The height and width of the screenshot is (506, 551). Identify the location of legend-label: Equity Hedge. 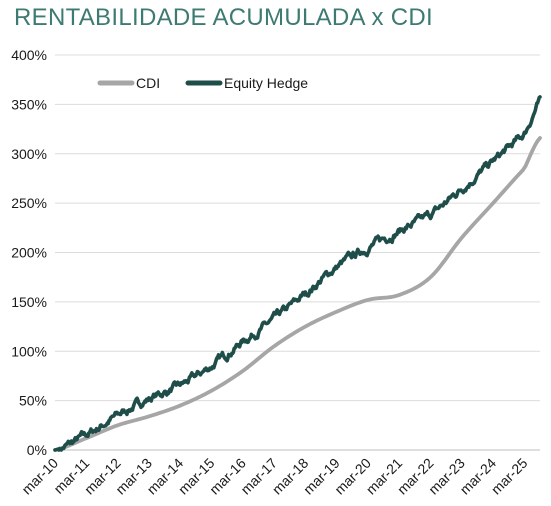
(266, 83).